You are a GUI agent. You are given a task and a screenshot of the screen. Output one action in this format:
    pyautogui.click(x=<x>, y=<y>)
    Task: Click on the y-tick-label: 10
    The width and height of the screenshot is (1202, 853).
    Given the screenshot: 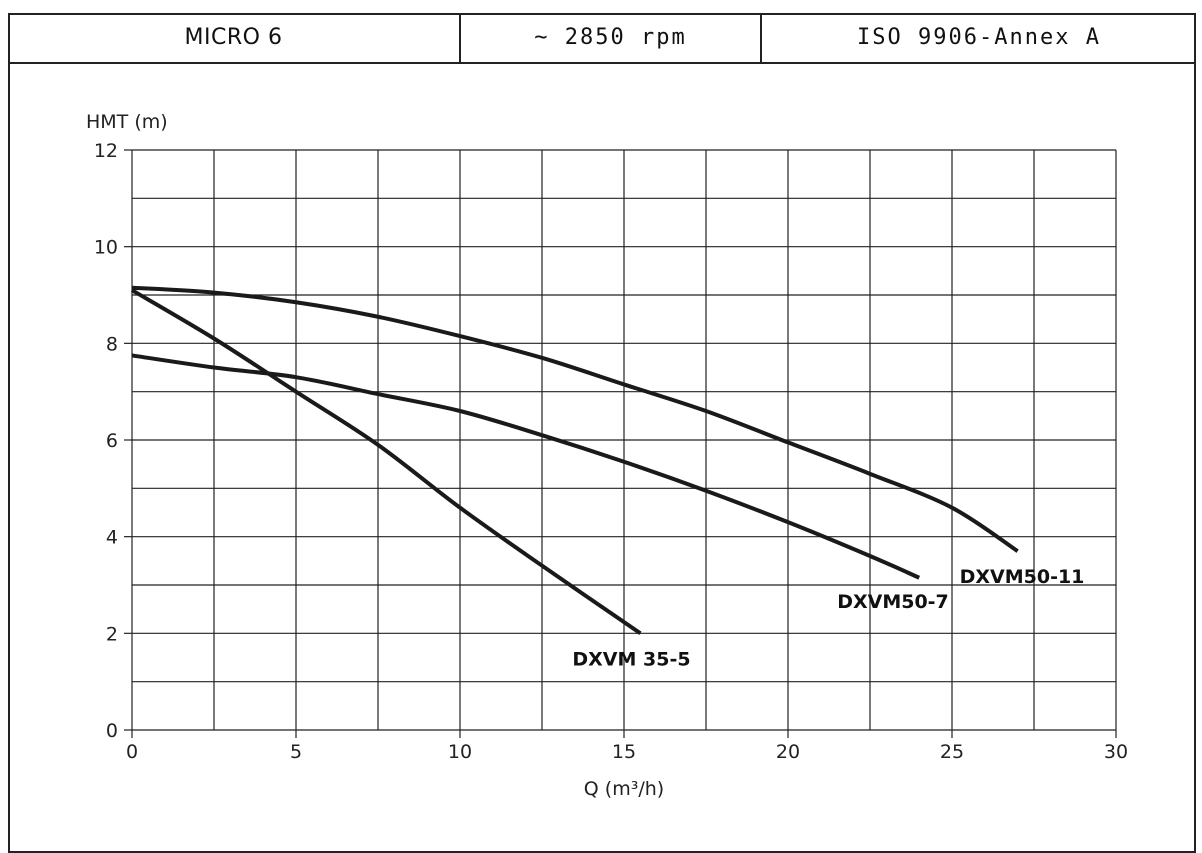 What is the action you would take?
    pyautogui.click(x=106, y=248)
    